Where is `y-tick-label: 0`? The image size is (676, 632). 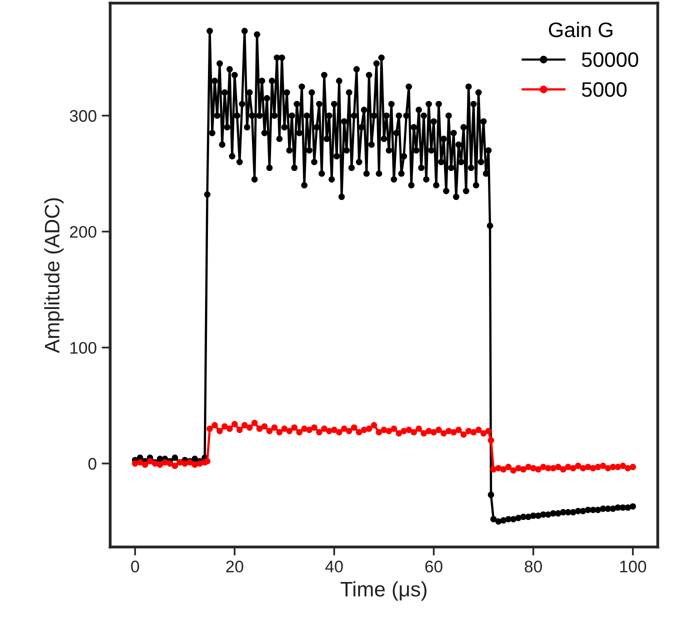
y-tick-label: 0 is located at coordinates (92, 464).